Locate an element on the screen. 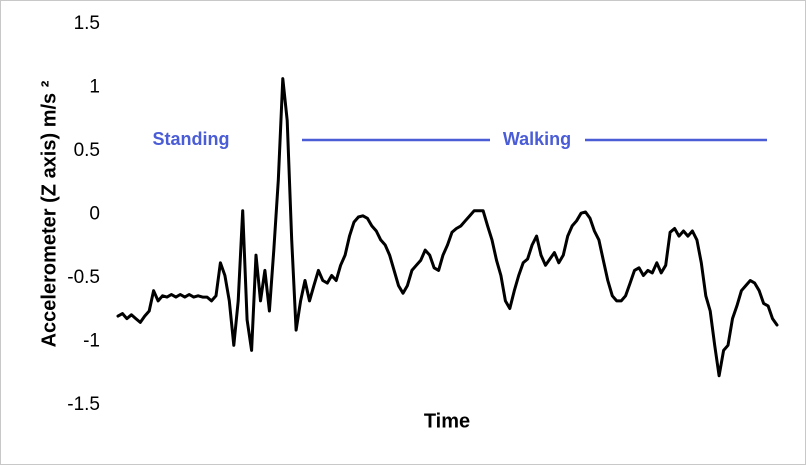  annotation-walking: Walking is located at coordinates (537, 139).